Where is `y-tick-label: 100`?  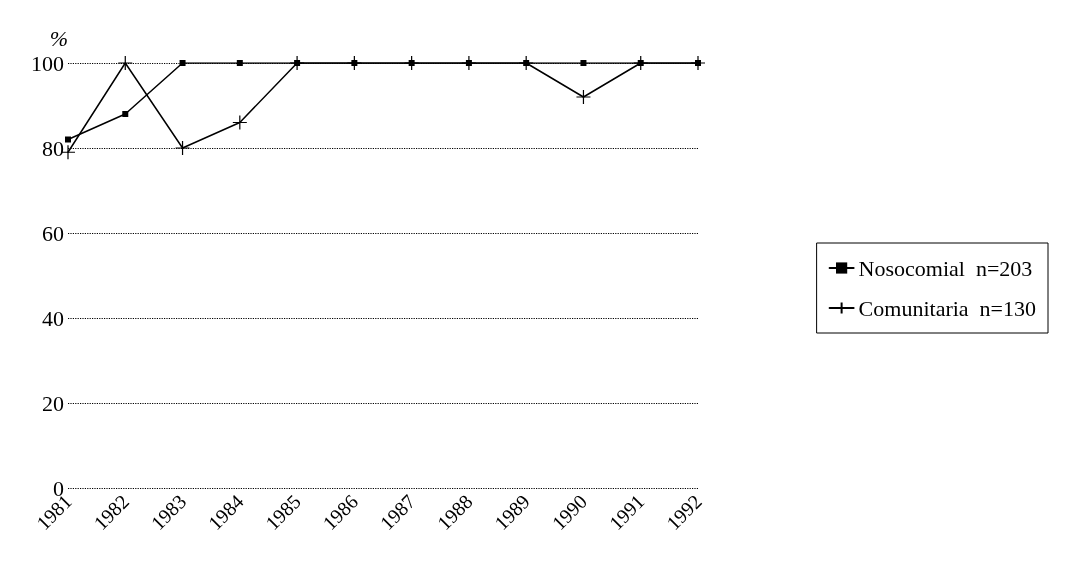 y-tick-label: 100 is located at coordinates (47, 63).